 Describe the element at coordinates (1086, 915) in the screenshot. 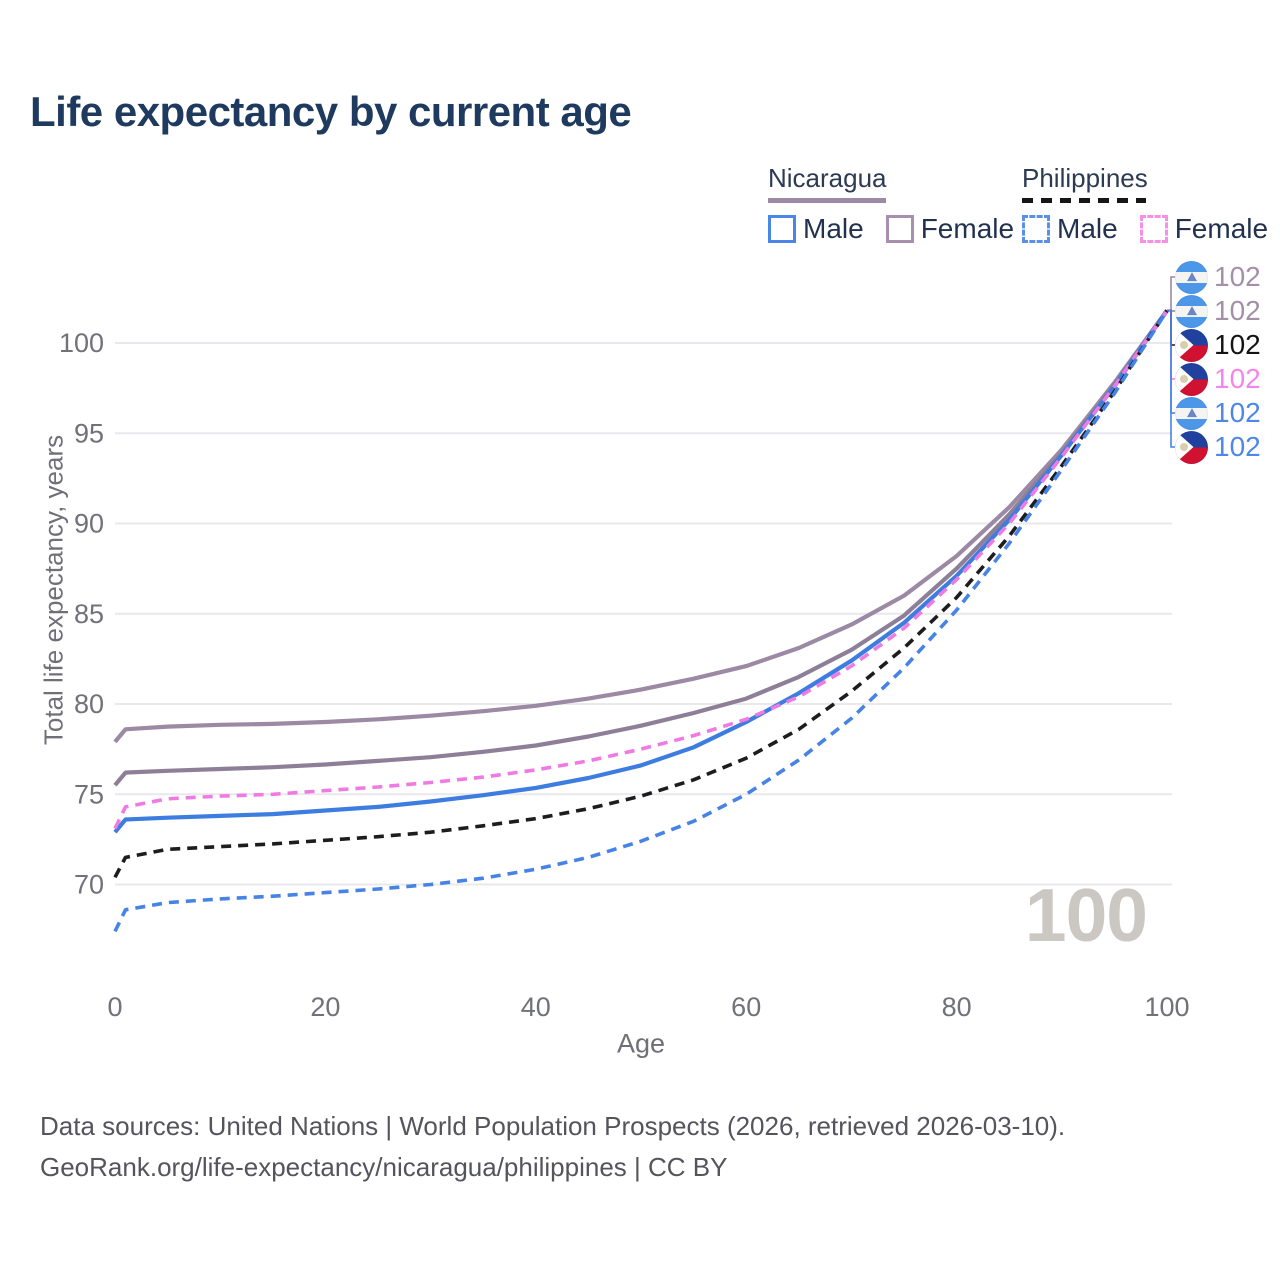

I see `age-counter-watermark: 100` at that location.